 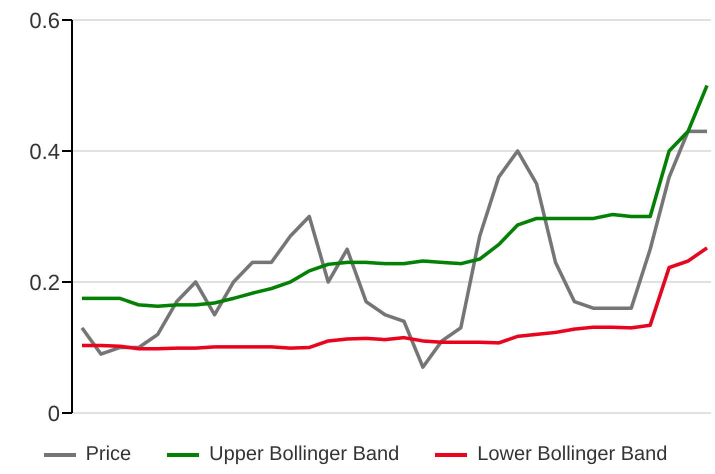 I want to click on y-tick-label: 0, so click(x=54, y=413).